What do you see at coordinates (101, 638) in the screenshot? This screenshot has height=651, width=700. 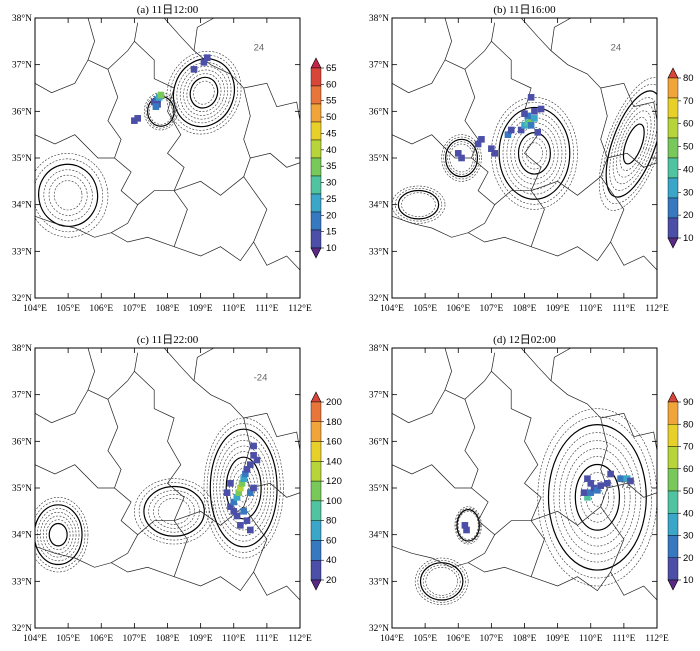 I see `x-tick-label: 106°E` at bounding box center [101, 638].